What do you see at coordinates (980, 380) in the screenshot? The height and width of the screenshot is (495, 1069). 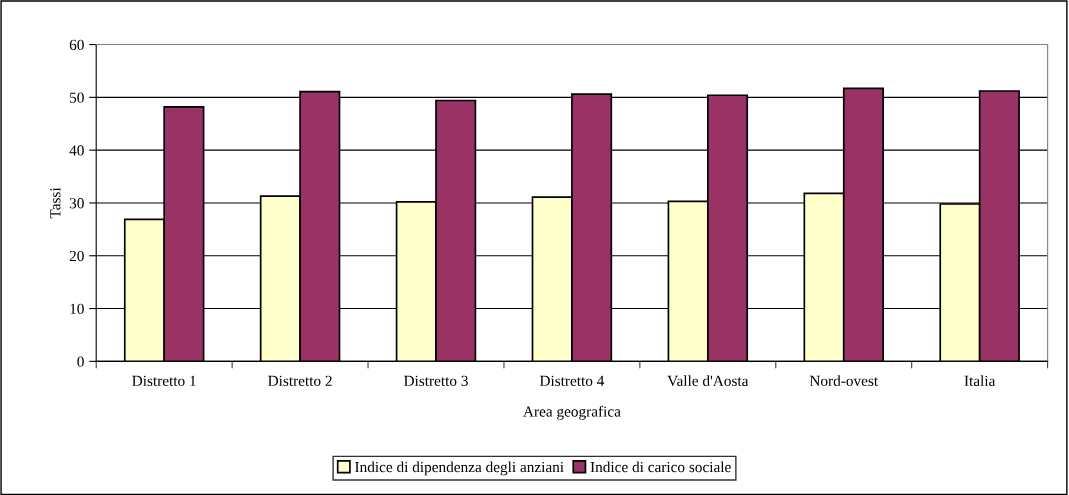 I see `x-tick-label: Italia` at bounding box center [980, 380].